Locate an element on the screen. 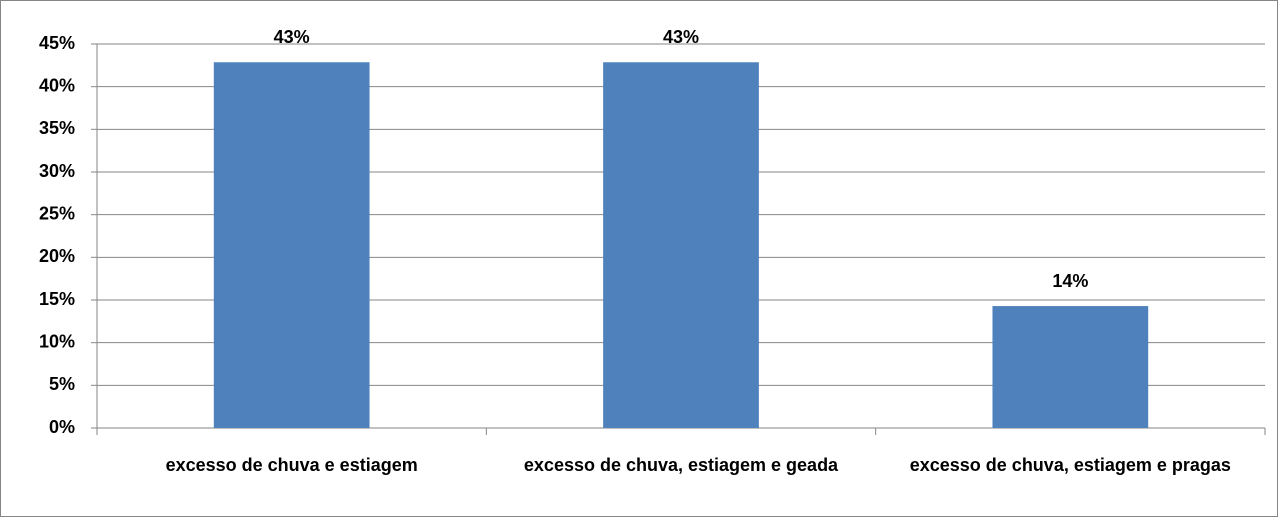 This screenshot has height=518, width=1279. x-tick-label: excesso de chuva e estiagem is located at coordinates (291, 465).